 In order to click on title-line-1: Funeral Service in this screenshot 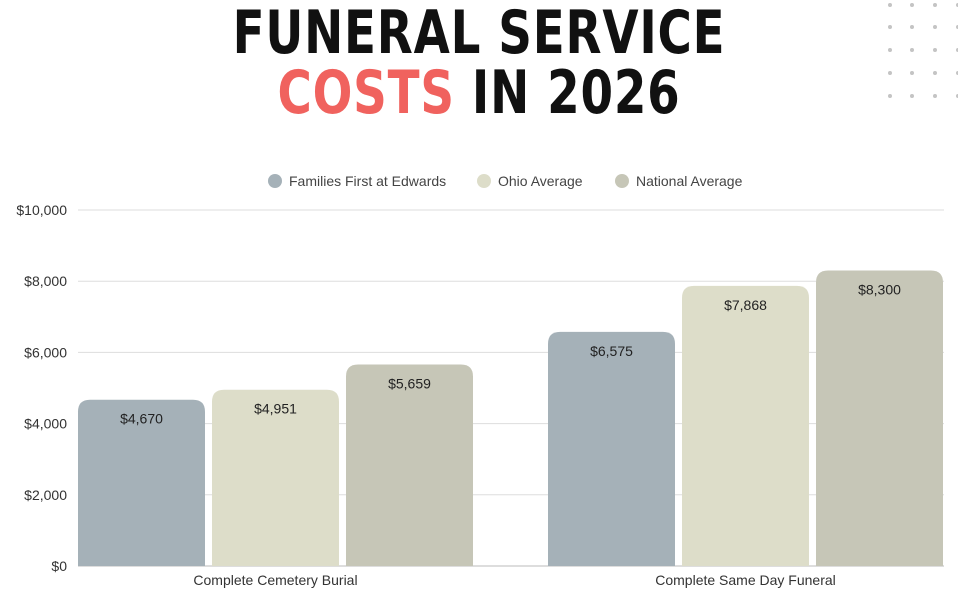, I will do `click(479, 34)`.